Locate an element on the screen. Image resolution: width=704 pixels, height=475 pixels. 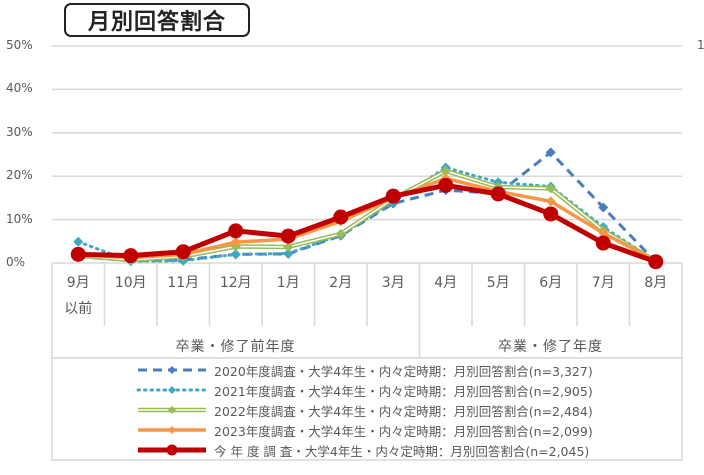
legend-label: 2022年度調査・大学4年生・内々定時期：月別回答割合(n=2,484) is located at coordinates (403, 411).